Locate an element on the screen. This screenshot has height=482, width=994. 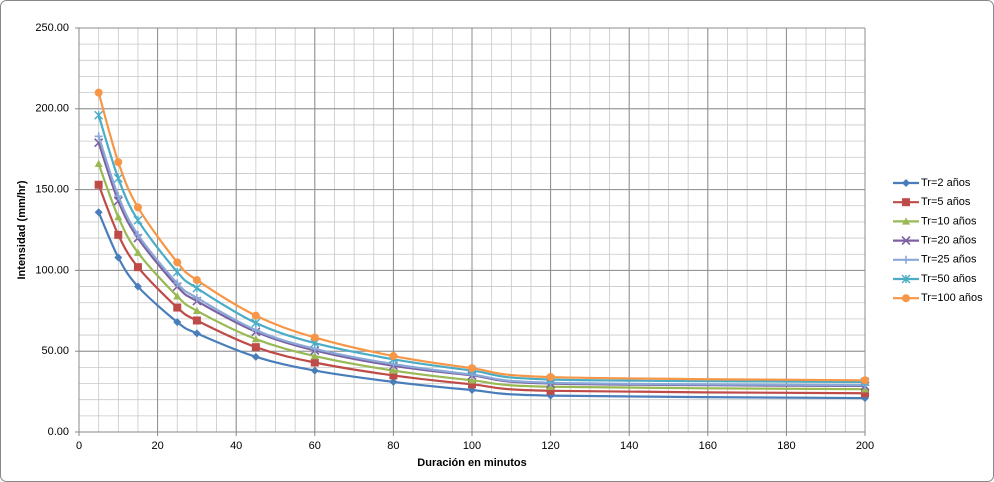
y-axis-title: Intensidad (mm/hr) is located at coordinates (22, 229).